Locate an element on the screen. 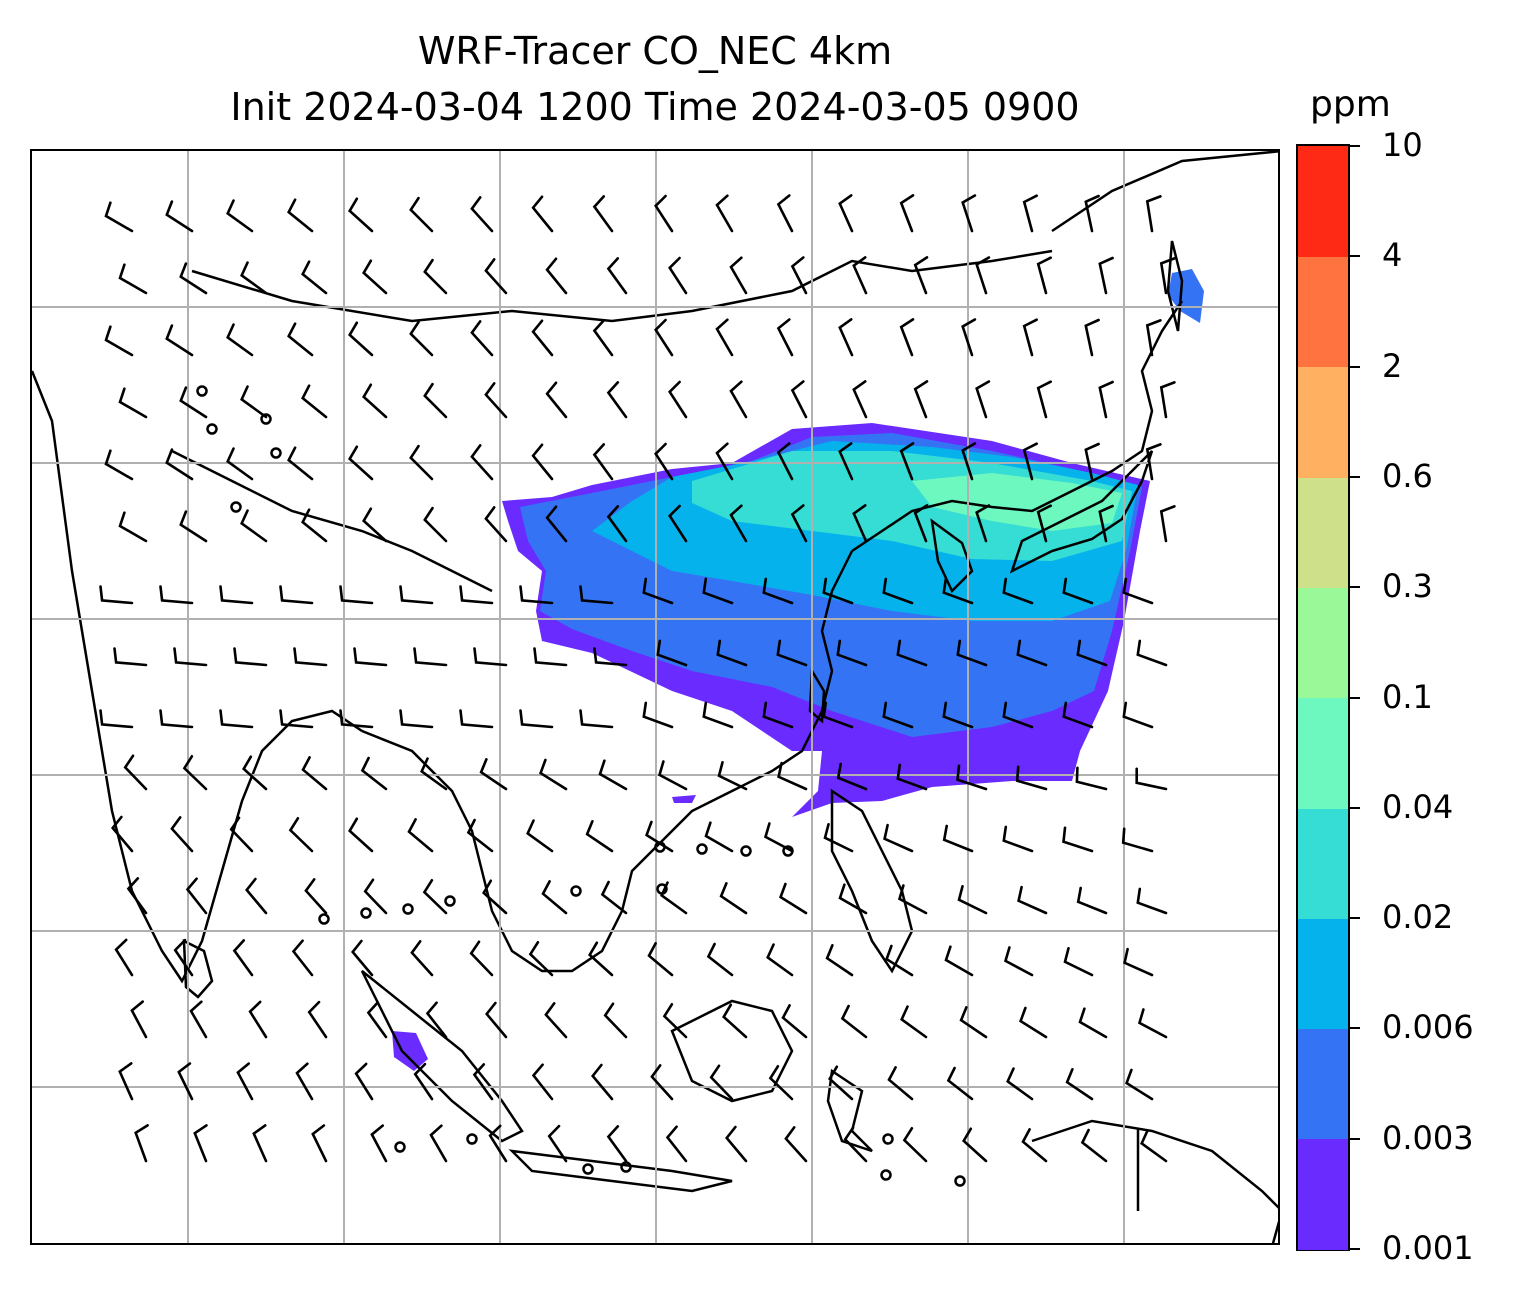  coastline-indochina is located at coordinates (607, 761).